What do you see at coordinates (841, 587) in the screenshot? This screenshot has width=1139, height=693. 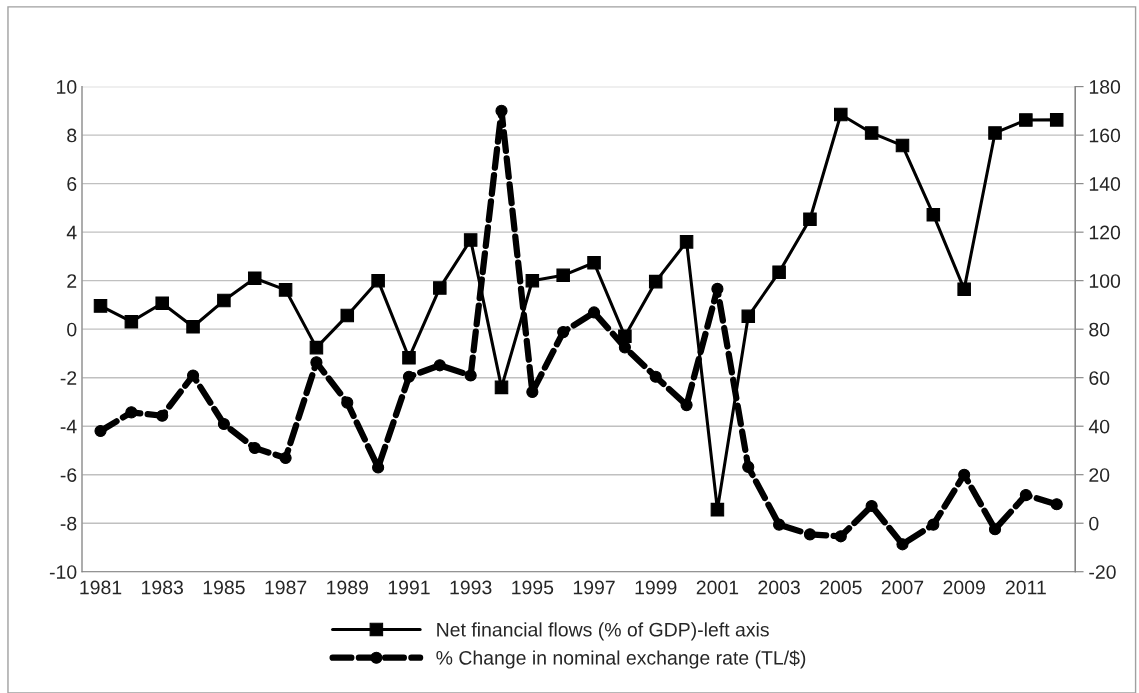 I see `x-tick-label: 2005` at bounding box center [841, 587].